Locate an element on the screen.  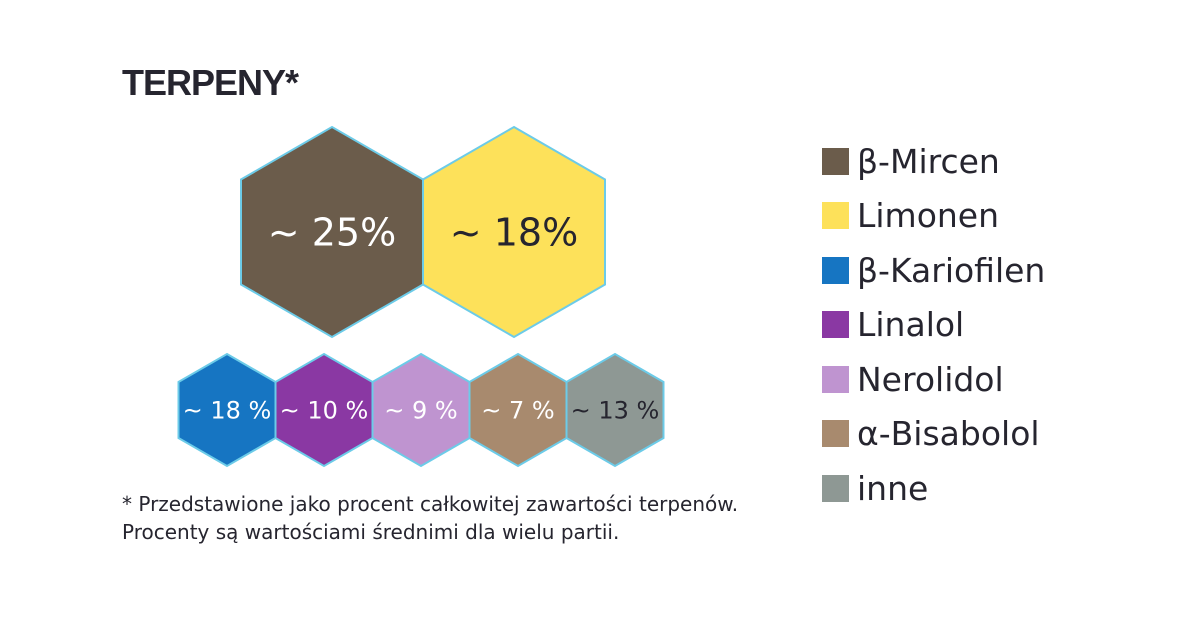
legend-label-limonen: Limonen is located at coordinates (928, 216).